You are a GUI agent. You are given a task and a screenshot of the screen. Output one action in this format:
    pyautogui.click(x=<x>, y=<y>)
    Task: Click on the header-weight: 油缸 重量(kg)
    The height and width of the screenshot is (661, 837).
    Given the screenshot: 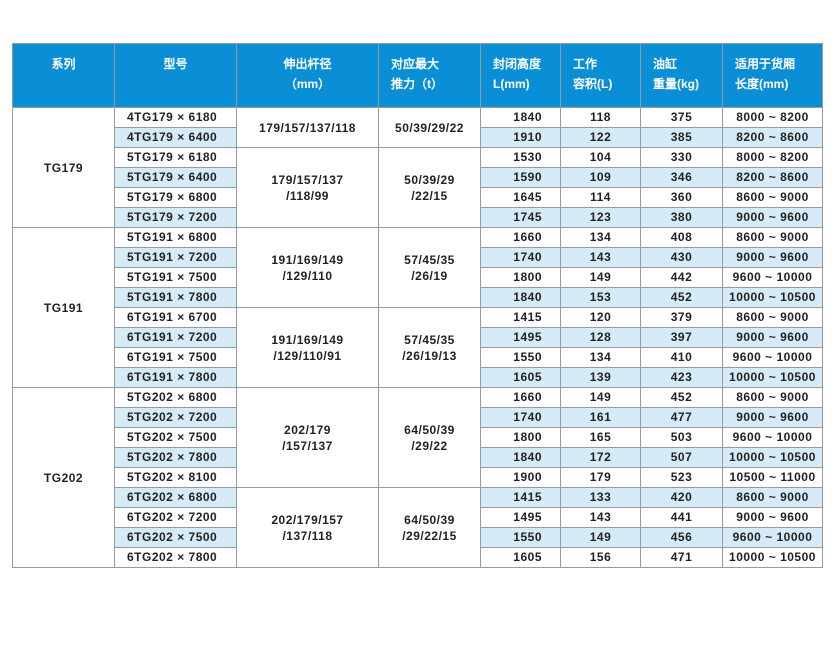 What is the action you would take?
    pyautogui.click(x=681, y=75)
    